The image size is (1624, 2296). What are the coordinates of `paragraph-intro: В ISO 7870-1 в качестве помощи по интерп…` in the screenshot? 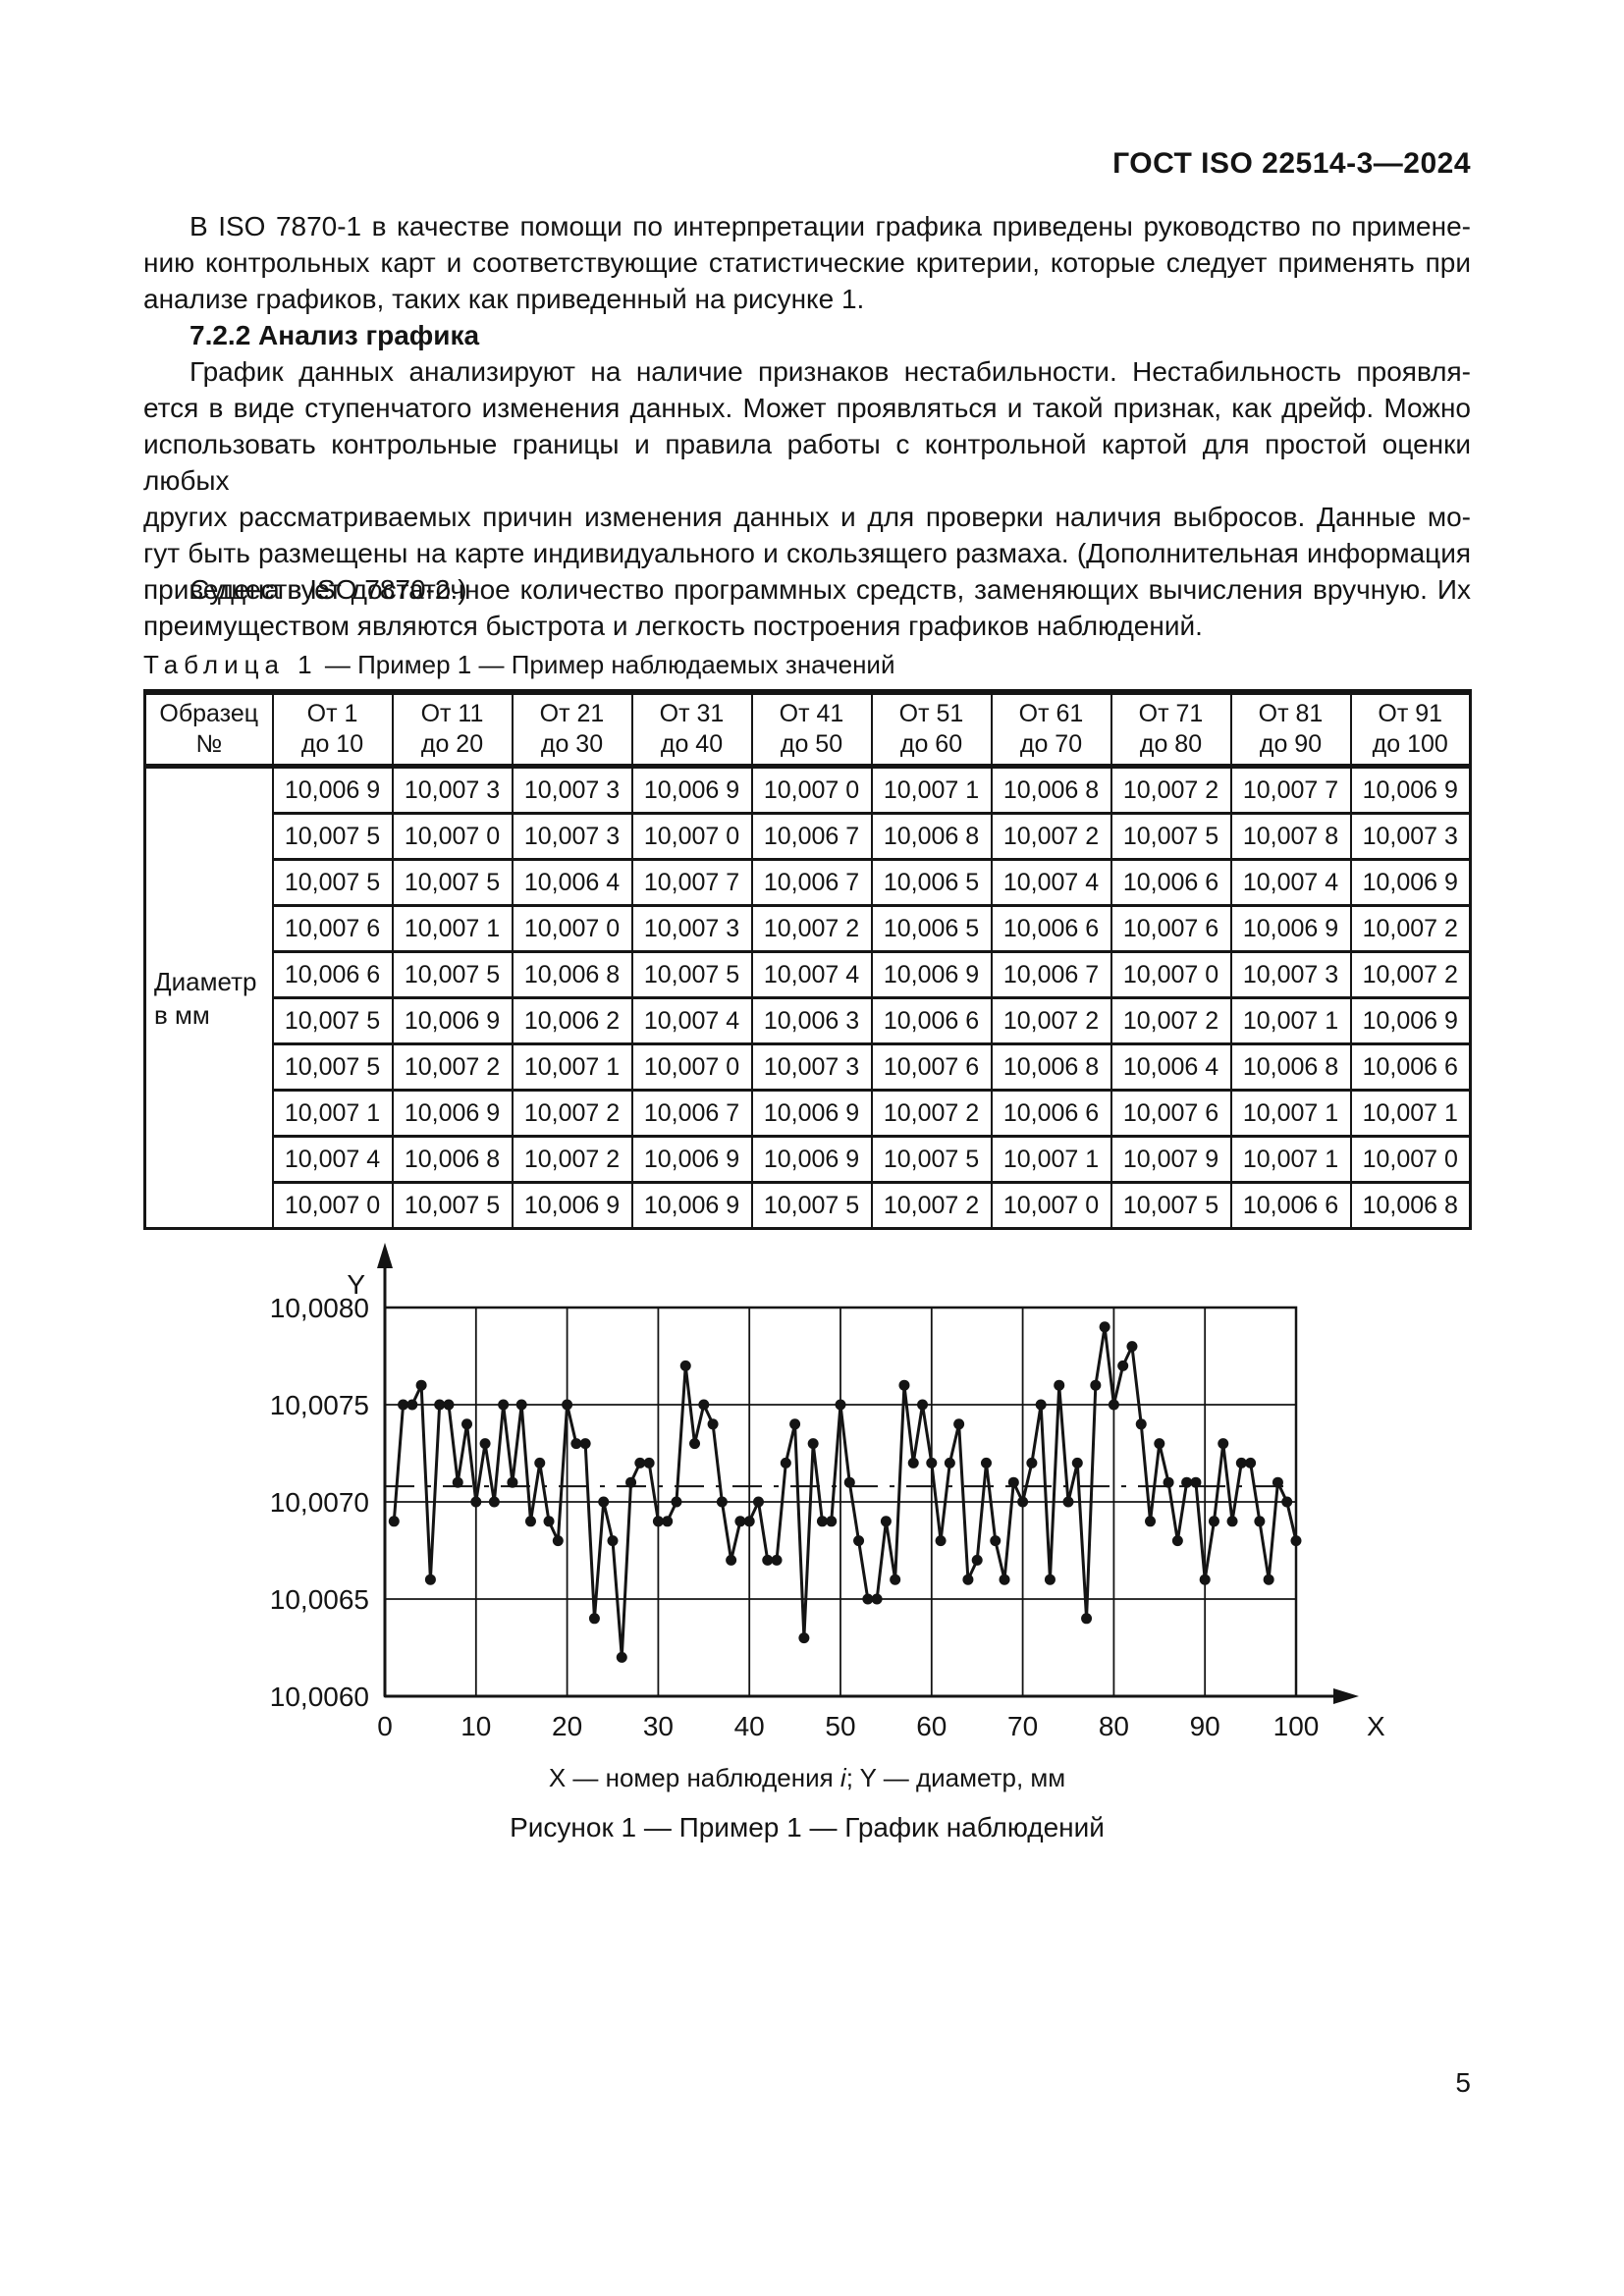 It's located at (807, 262).